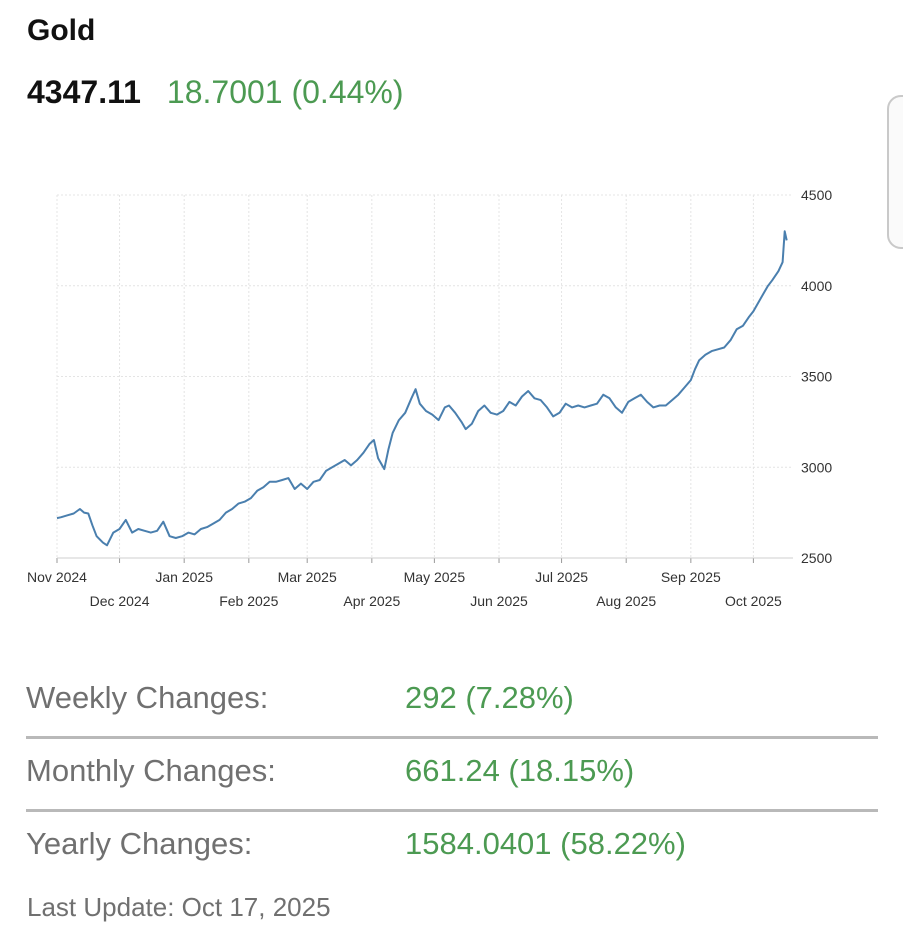 The width and height of the screenshot is (903, 946). Describe the element at coordinates (520, 770) in the screenshot. I see `monthly-changes-value: 661.24 (18.15%)` at that location.